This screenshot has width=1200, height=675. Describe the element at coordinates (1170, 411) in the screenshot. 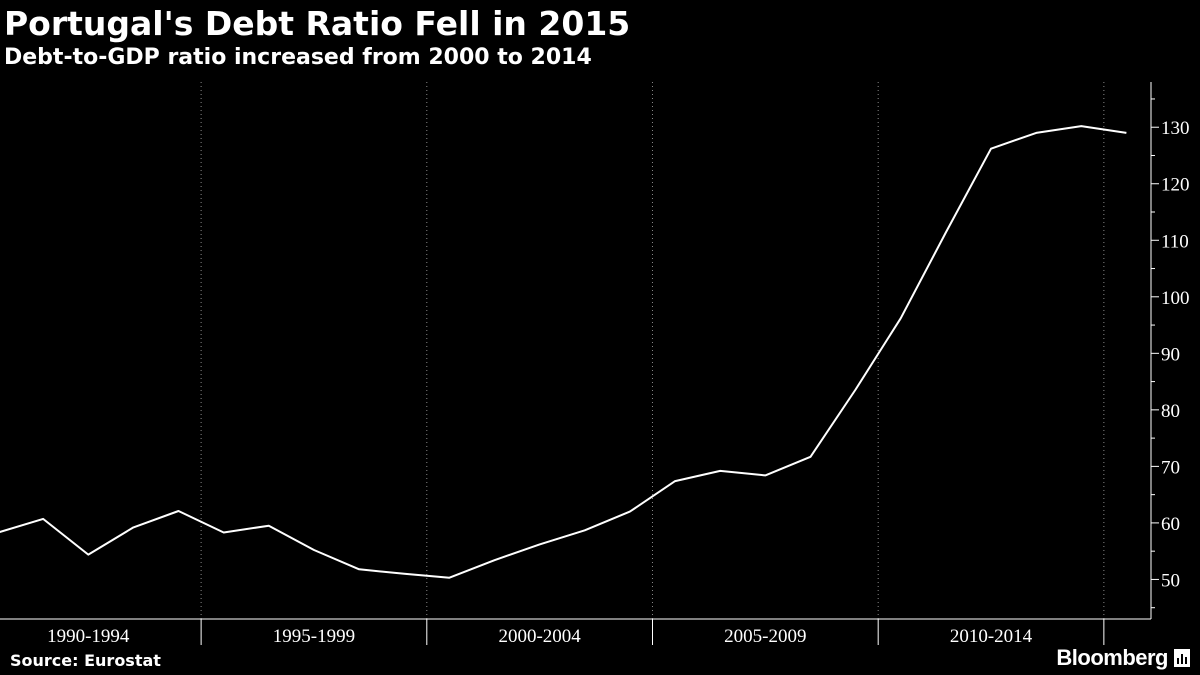

I see `y-tick-label: 80` at that location.